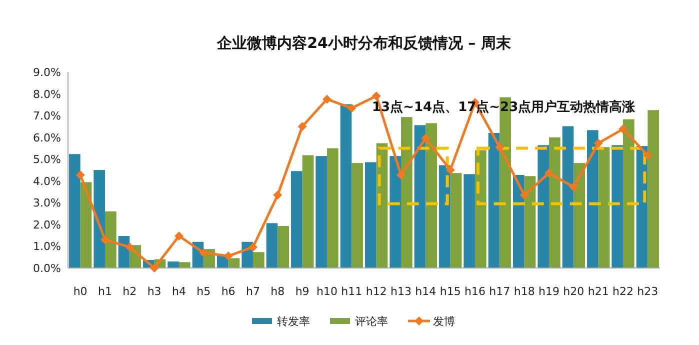 The image size is (699, 345). What do you see at coordinates (623, 291) in the screenshot?
I see `x-tick-label: h22` at bounding box center [623, 291].